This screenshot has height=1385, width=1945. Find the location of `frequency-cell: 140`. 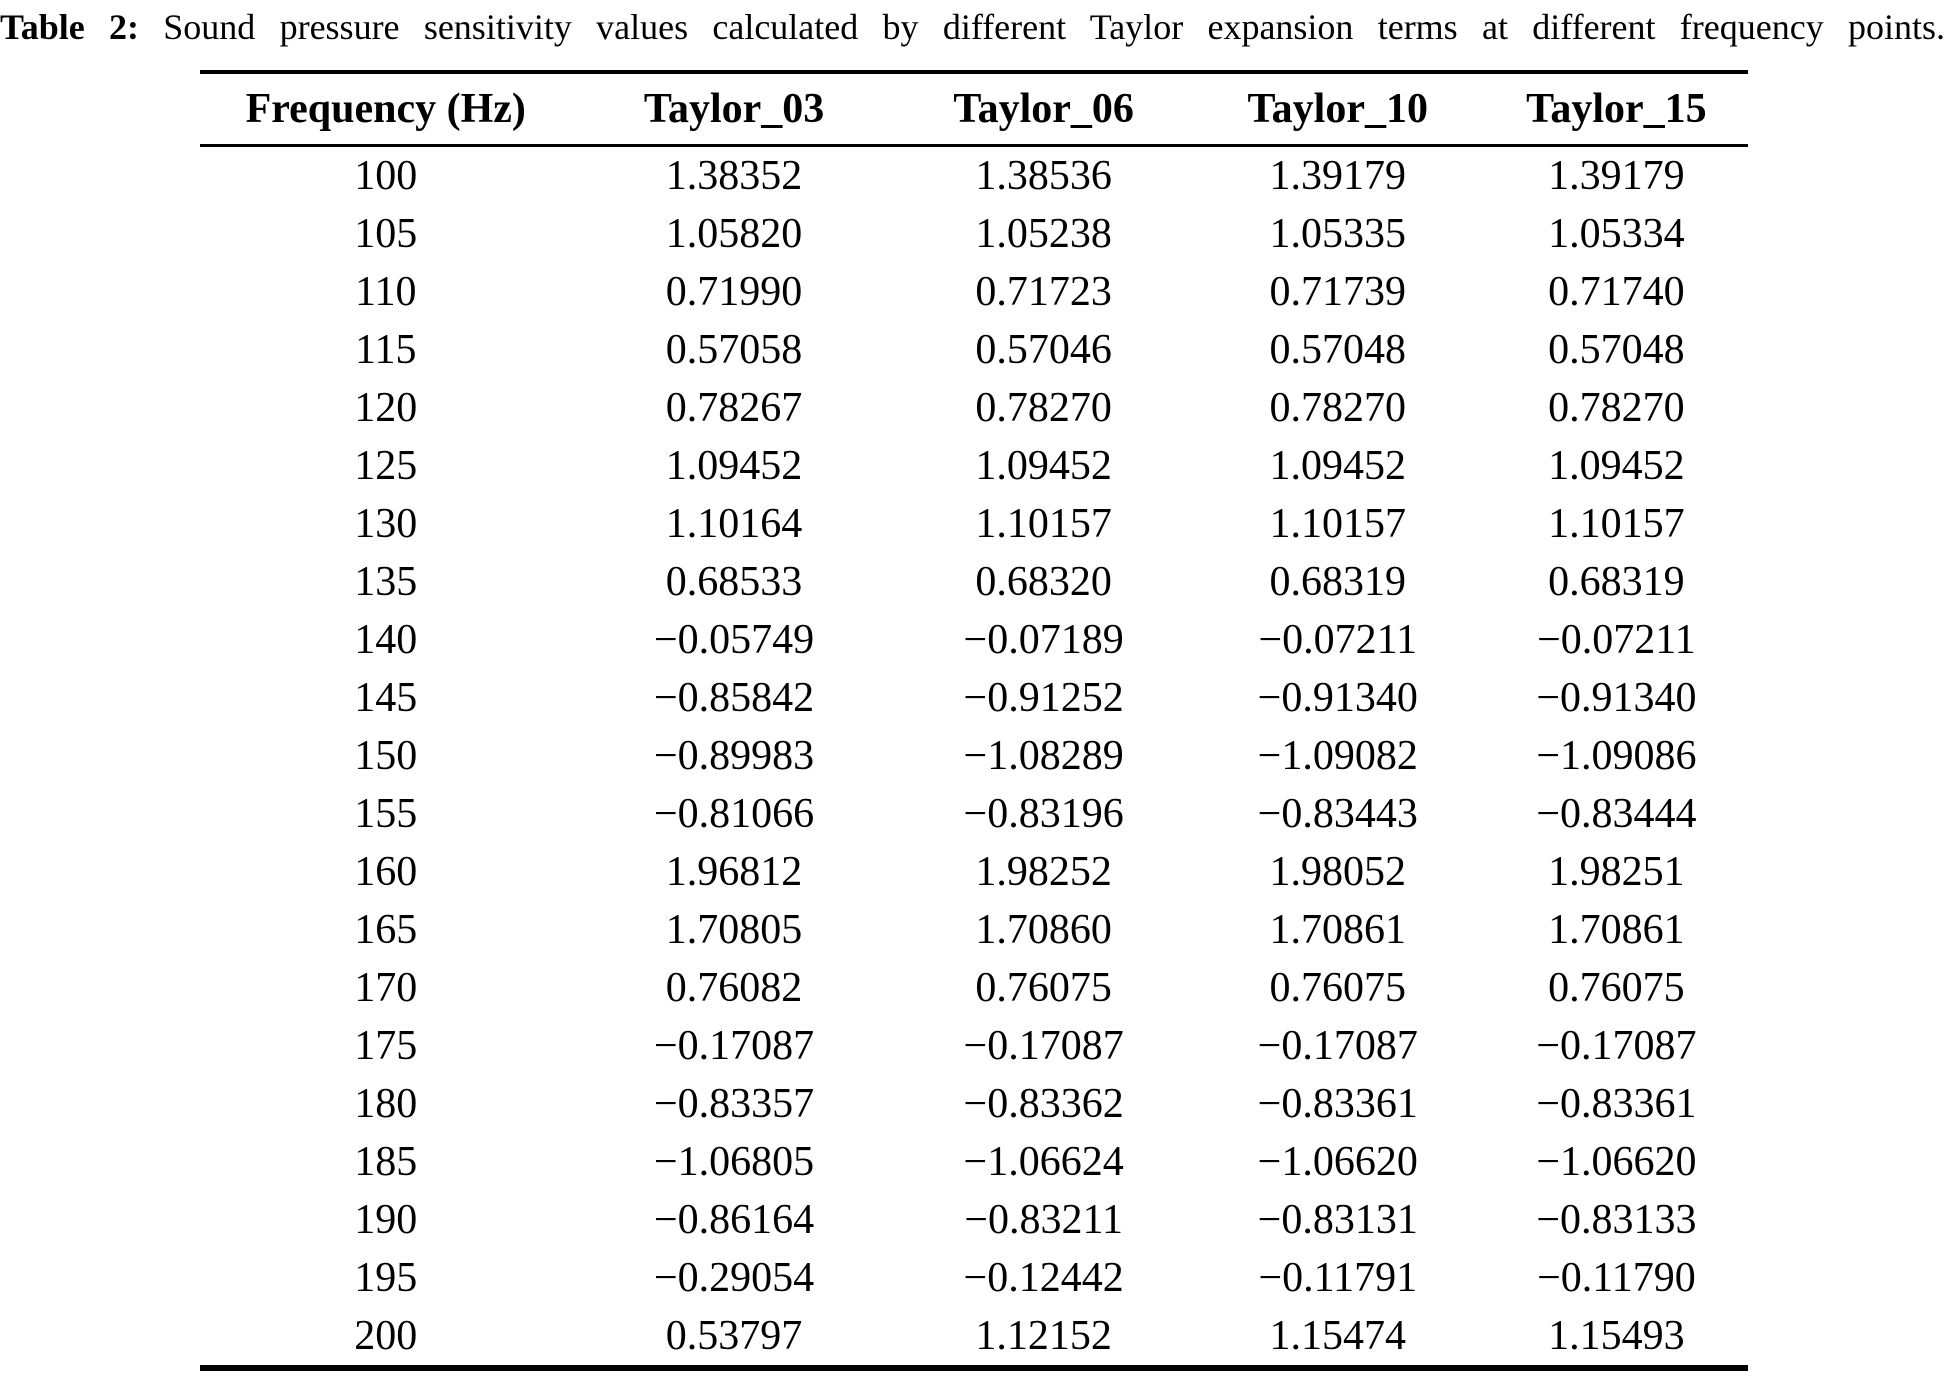

frequency-cell: 140 is located at coordinates (386, 640).